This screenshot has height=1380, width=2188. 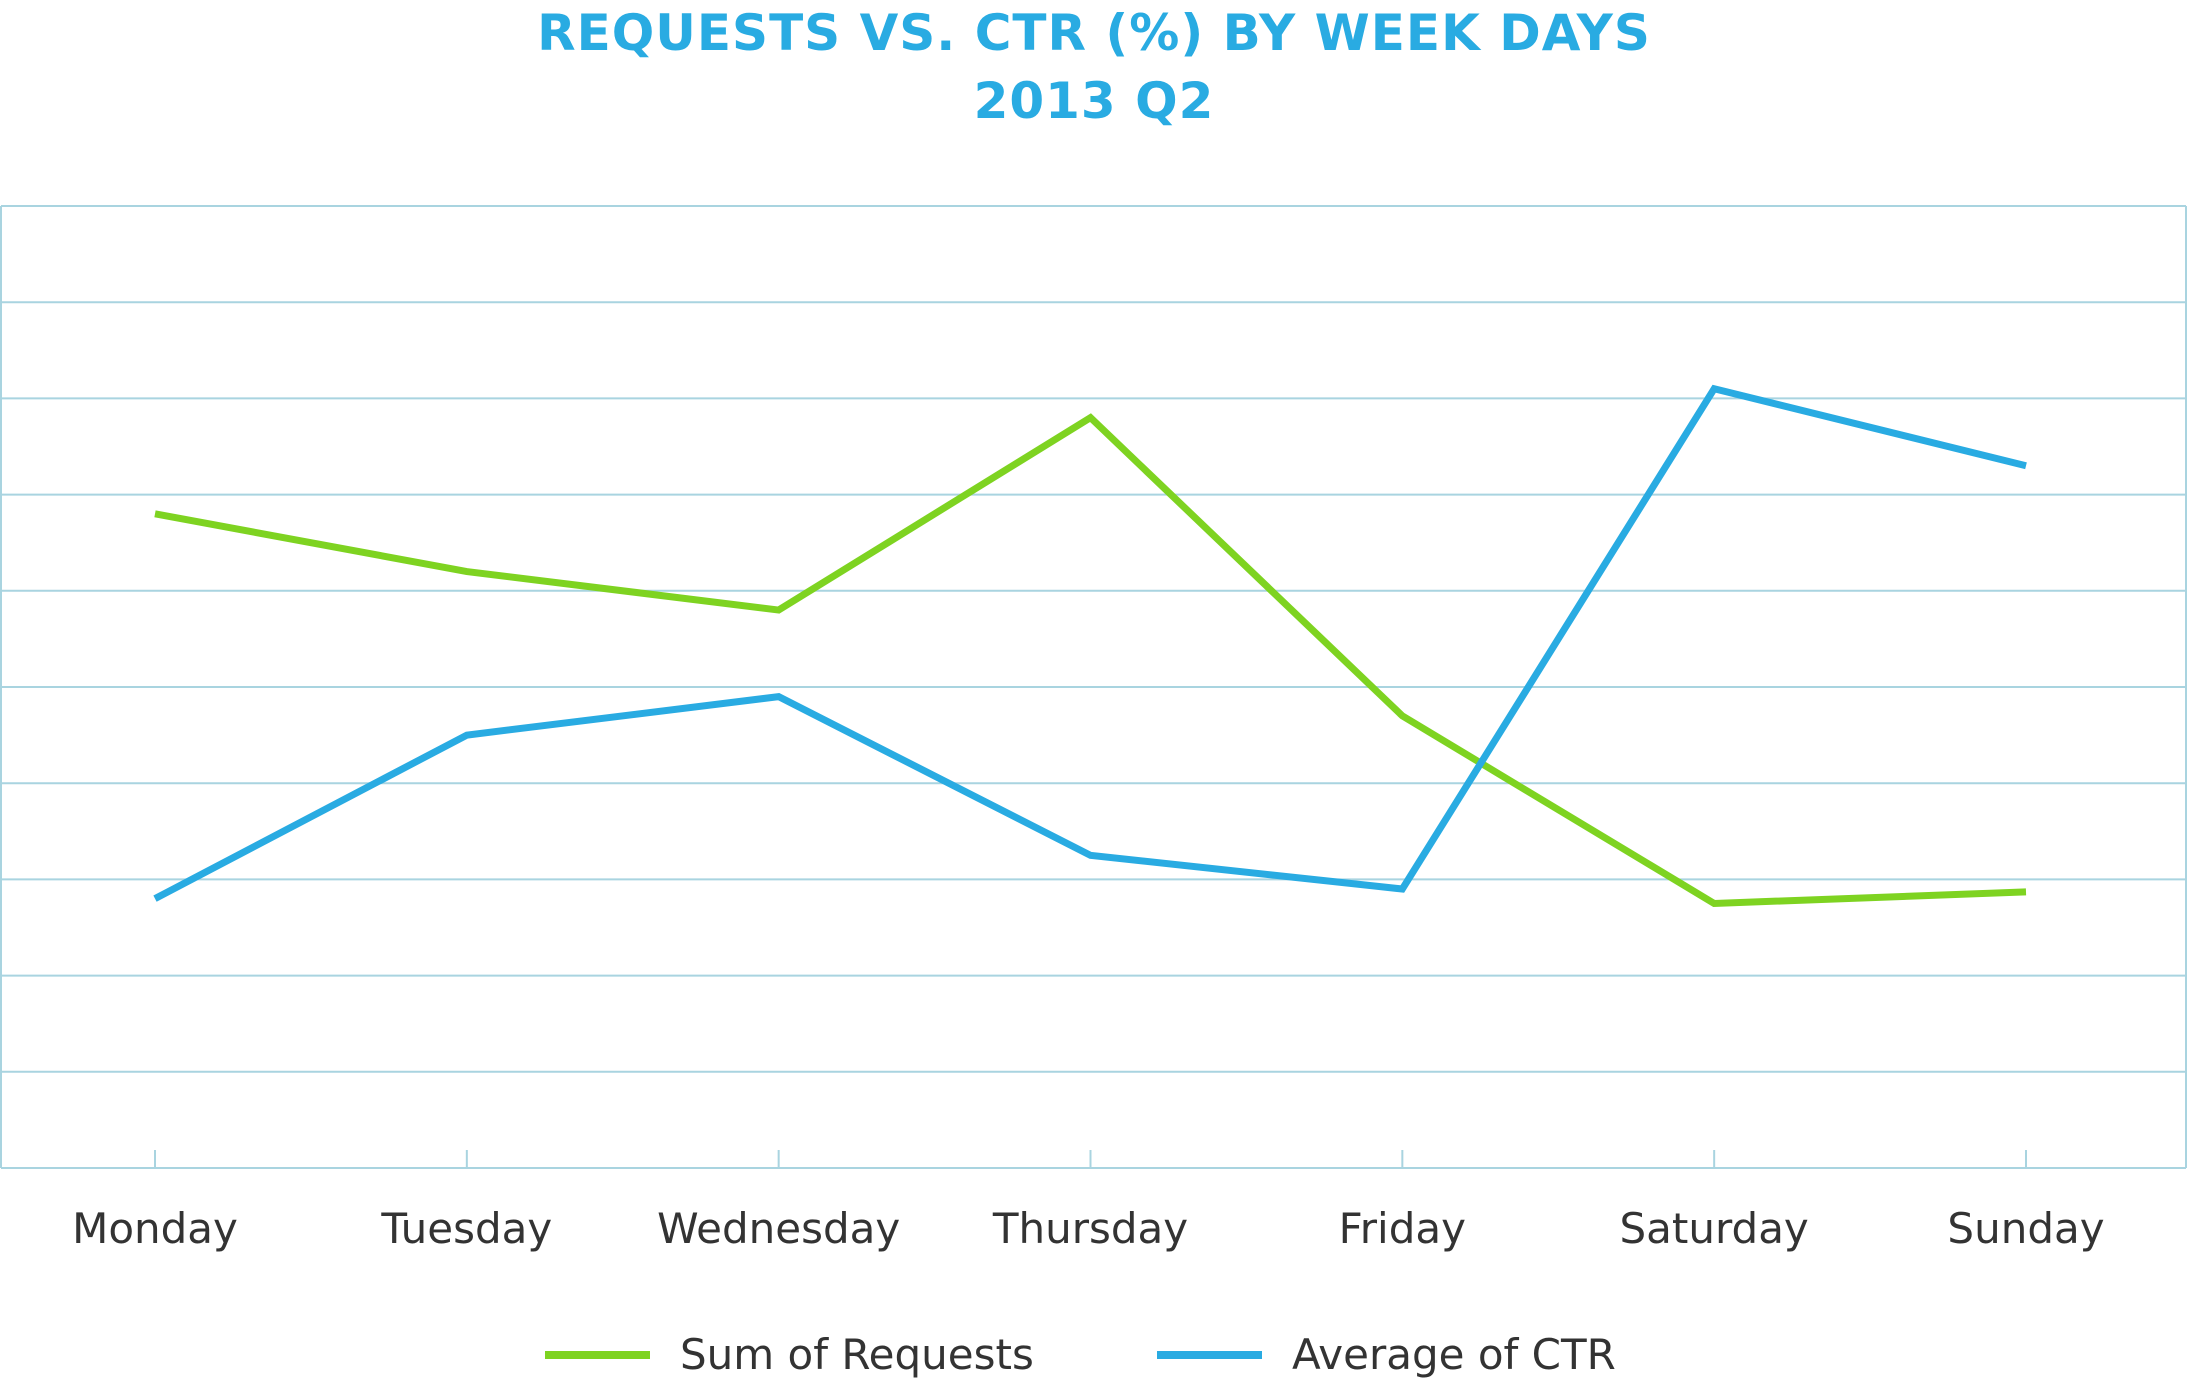 I want to click on x-tick-label: Saturday, so click(x=1714, y=1228).